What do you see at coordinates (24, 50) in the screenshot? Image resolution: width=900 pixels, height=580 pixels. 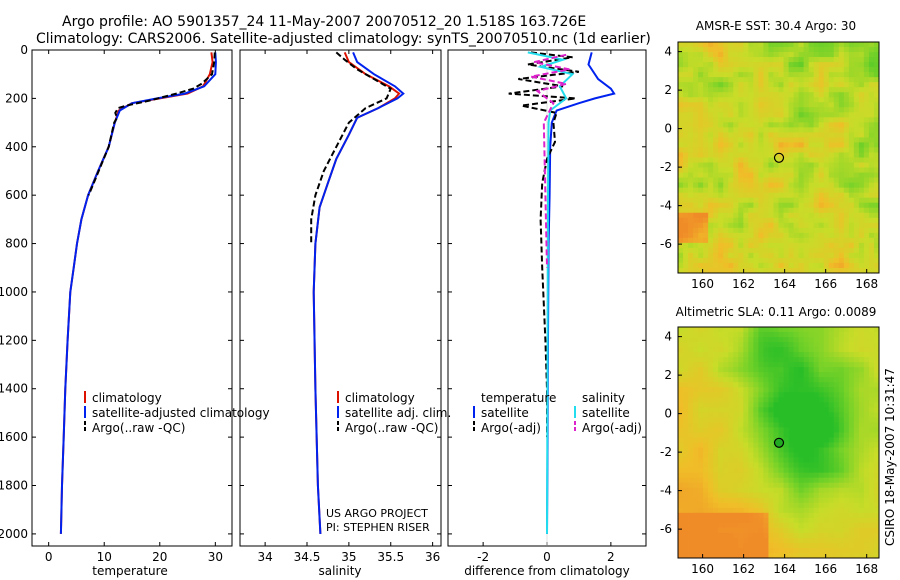 I see `y-tick-label: 0` at bounding box center [24, 50].